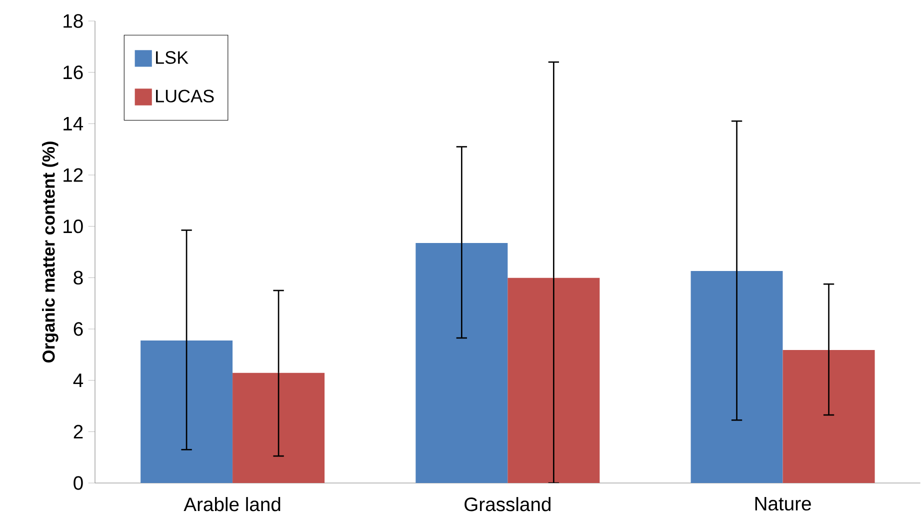 The height and width of the screenshot is (529, 922). What do you see at coordinates (73, 72) in the screenshot?
I see `y-tick-label: 16` at bounding box center [73, 72].